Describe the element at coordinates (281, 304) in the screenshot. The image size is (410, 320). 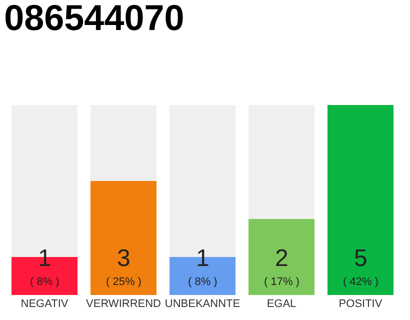
I see `x-tick-label: EGAL` at that location.